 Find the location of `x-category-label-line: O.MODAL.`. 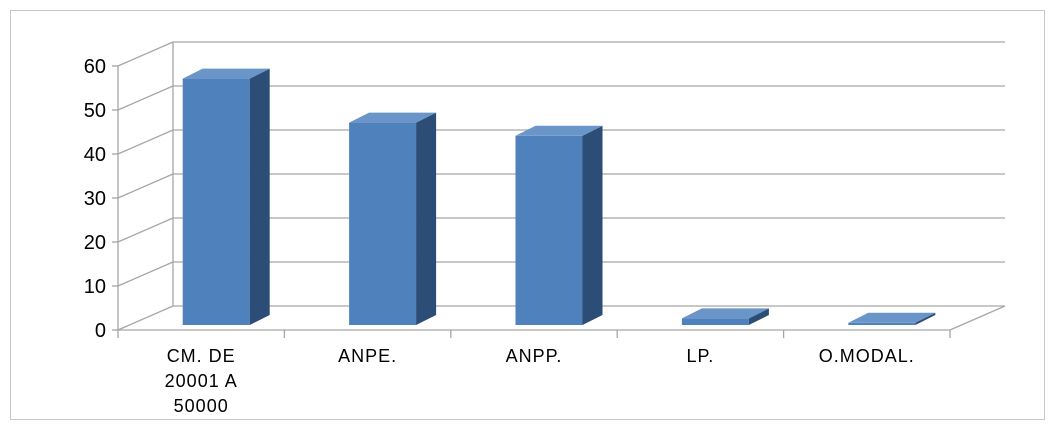

x-category-label-line: O.MODAL. is located at coordinates (867, 356).